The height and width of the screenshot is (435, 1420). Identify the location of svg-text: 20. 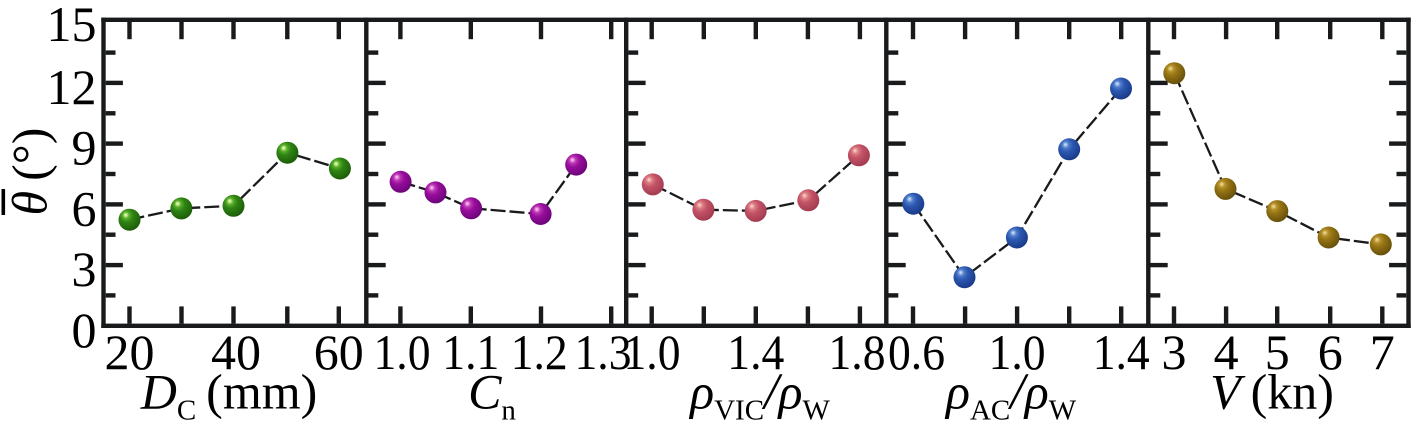
(130, 352).